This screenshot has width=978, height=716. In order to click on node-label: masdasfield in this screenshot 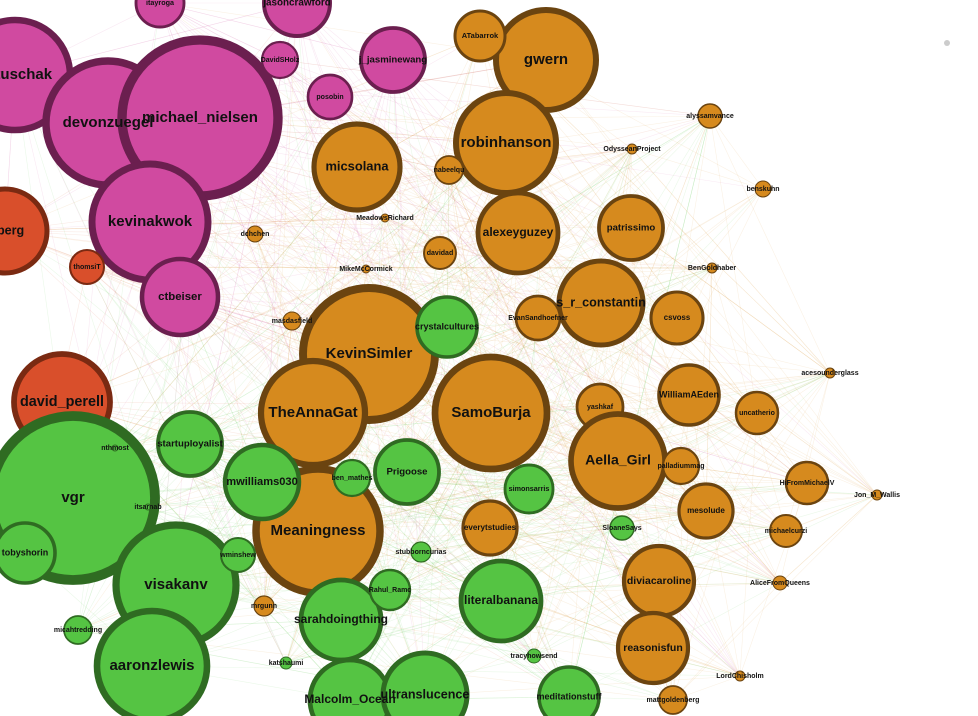, I will do `click(292, 321)`.